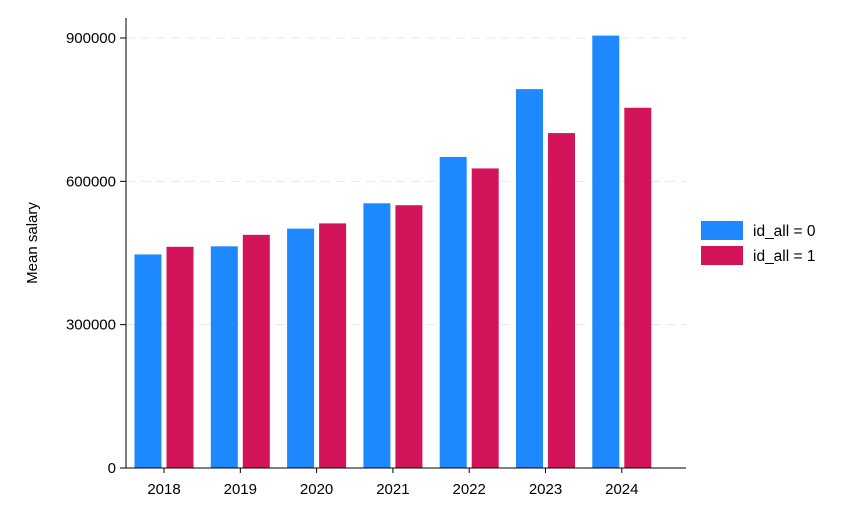  I want to click on x-ticks: 2018 2019 2020 2021 2022 2023 2024, so click(392, 483).